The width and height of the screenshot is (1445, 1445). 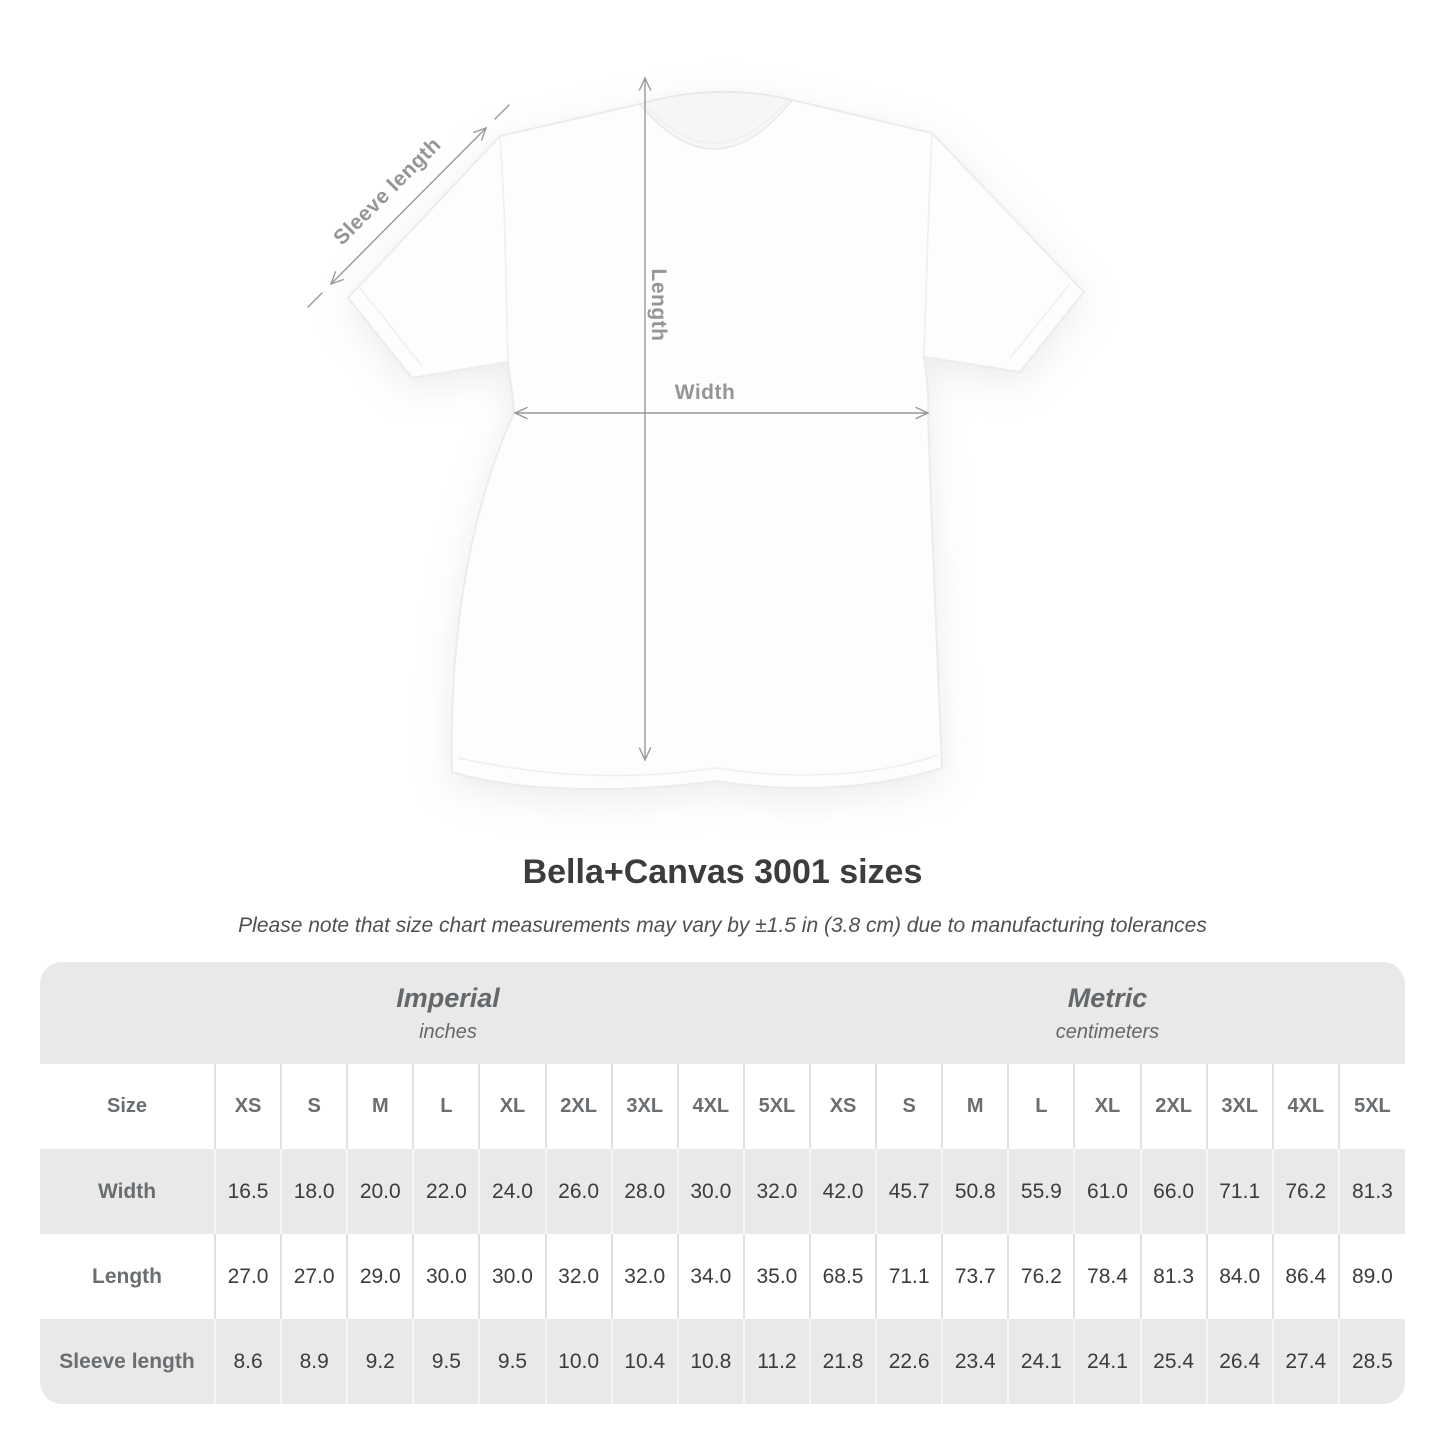 What do you see at coordinates (380, 1191) in the screenshot?
I see `value-cell: 20.0` at bounding box center [380, 1191].